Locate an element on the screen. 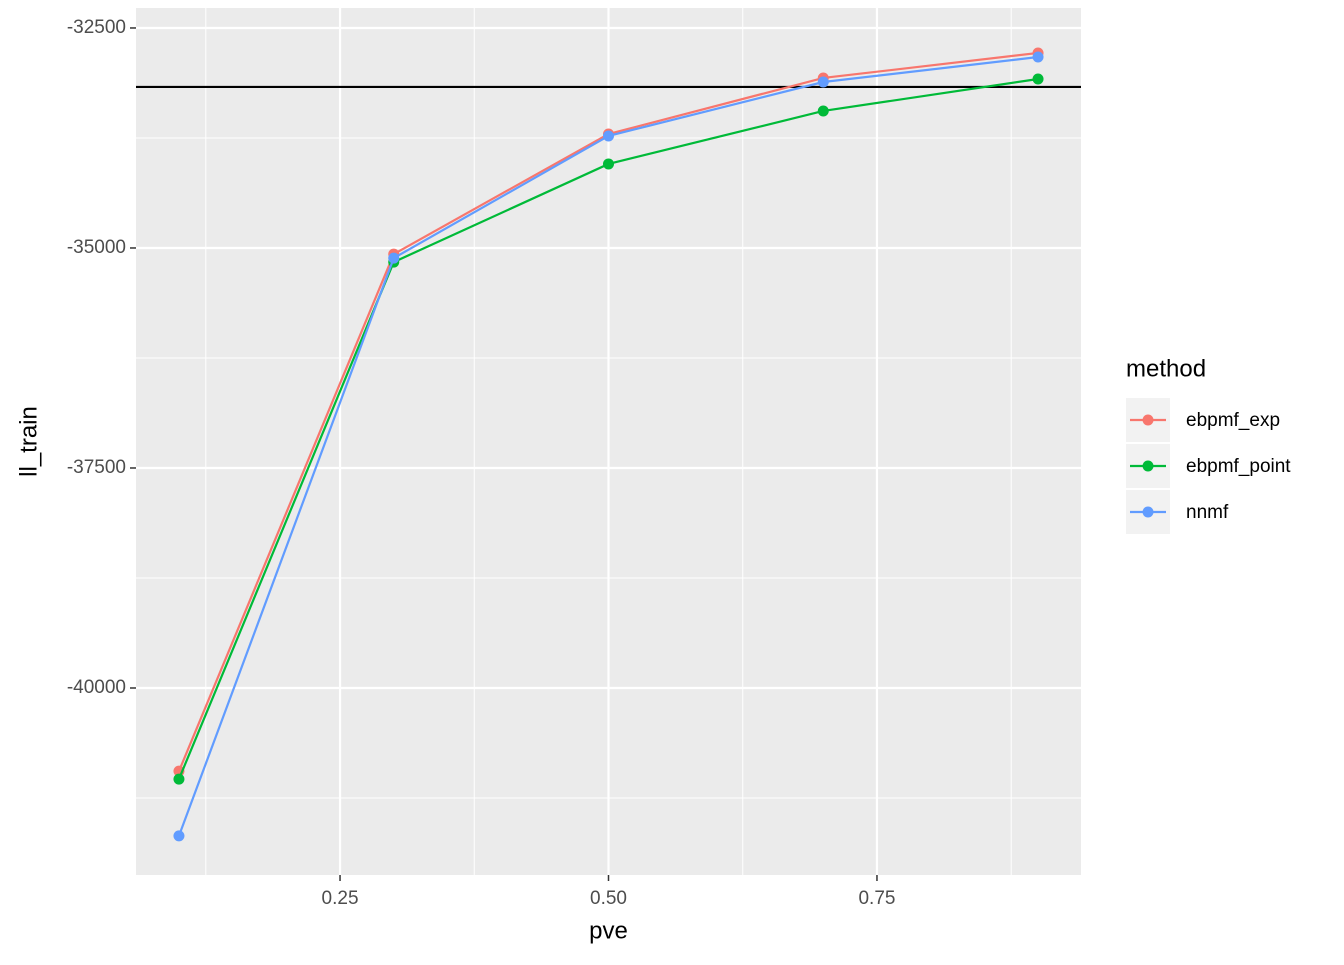 The image size is (1344, 965). legend-label: nnmf is located at coordinates (1207, 512).